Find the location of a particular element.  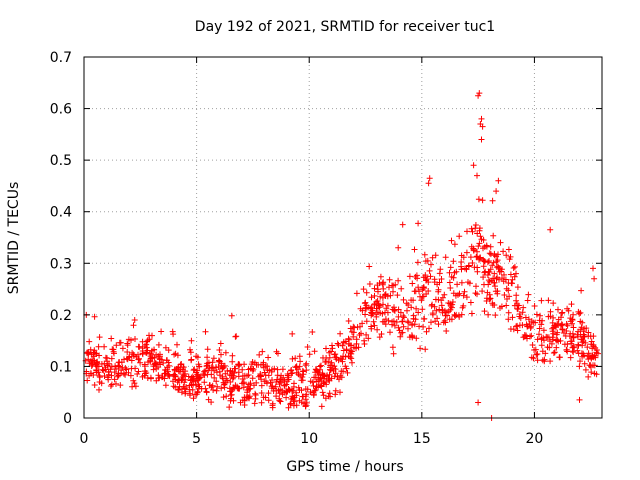

y-tick-label: 0.3 is located at coordinates (61, 264).